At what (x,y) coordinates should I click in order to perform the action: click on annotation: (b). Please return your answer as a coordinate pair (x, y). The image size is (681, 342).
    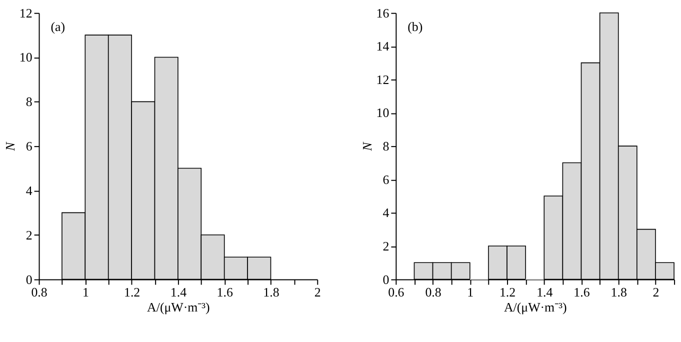
    Looking at the image, I should click on (415, 26).